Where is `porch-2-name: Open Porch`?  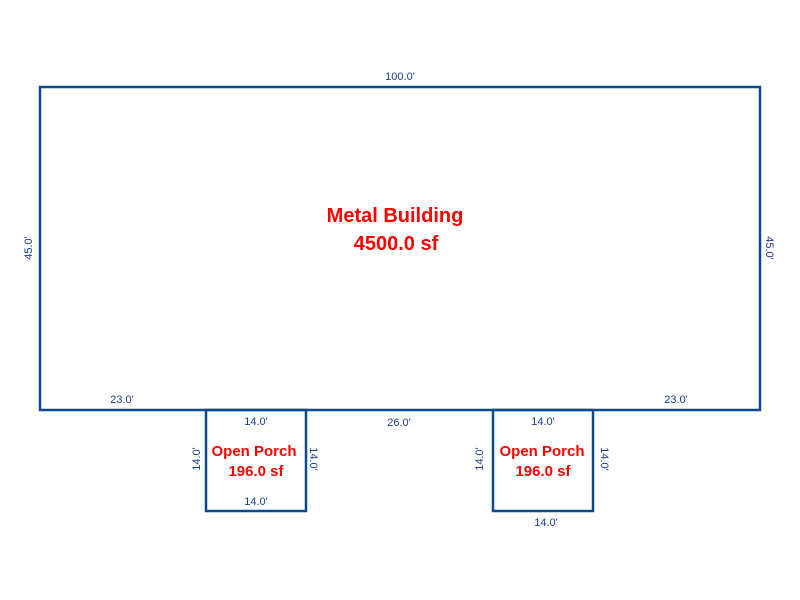 porch-2-name: Open Porch is located at coordinates (541, 451).